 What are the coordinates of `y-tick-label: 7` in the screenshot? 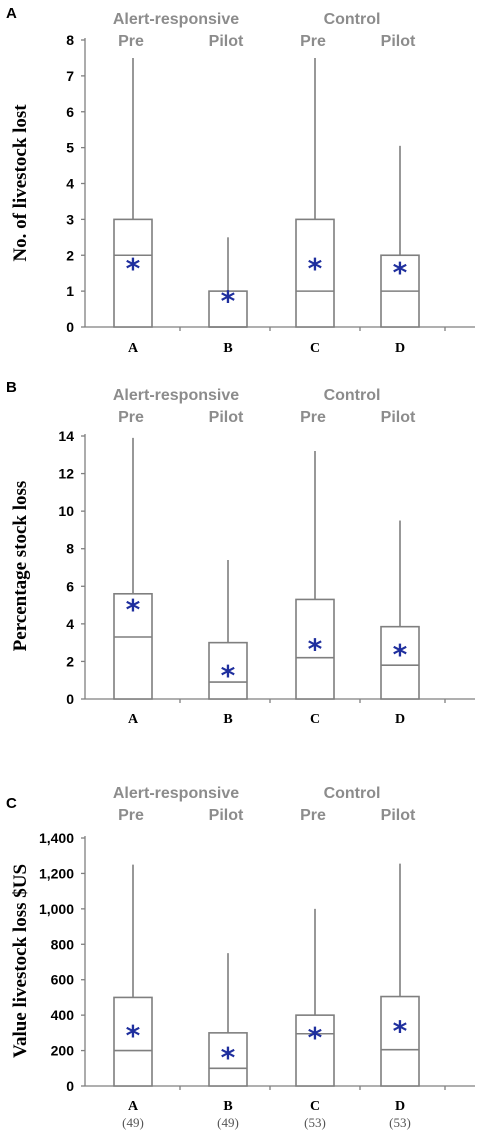 It's located at (70, 76).